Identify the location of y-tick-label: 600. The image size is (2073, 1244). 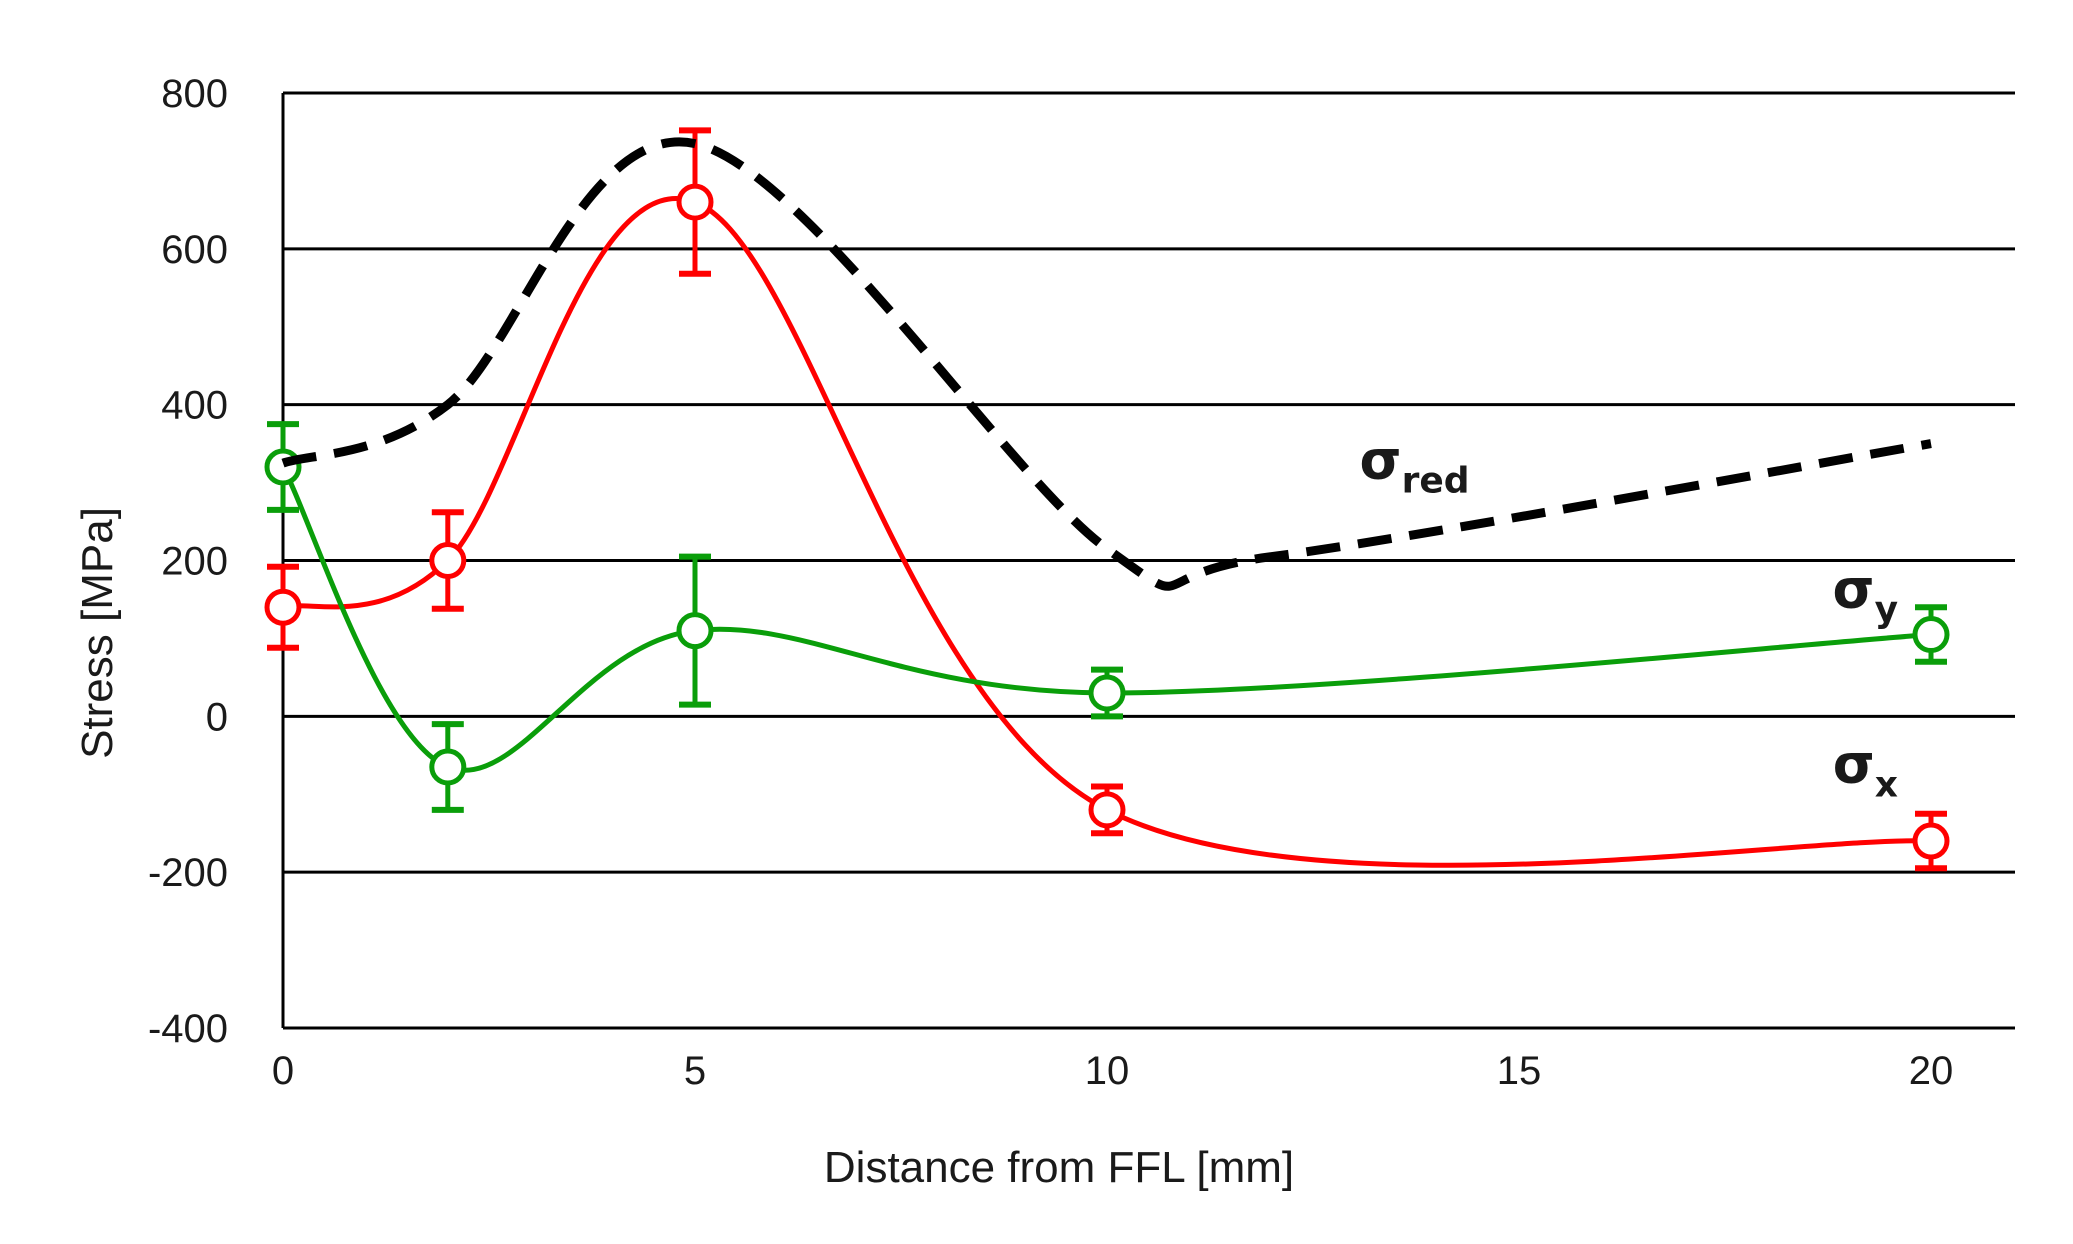
(194, 250).